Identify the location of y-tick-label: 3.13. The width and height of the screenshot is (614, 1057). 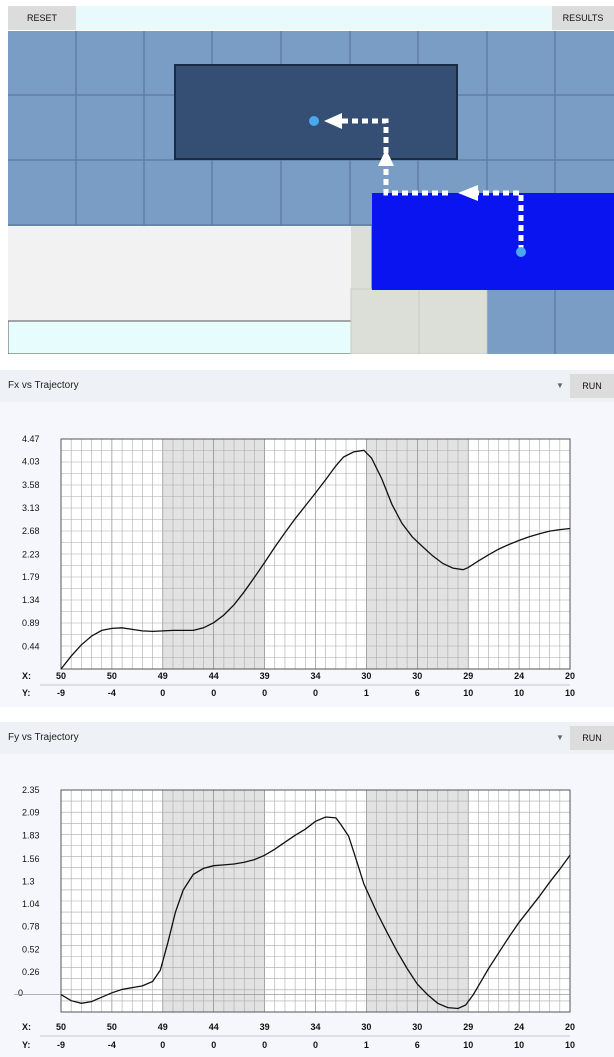
(31, 508).